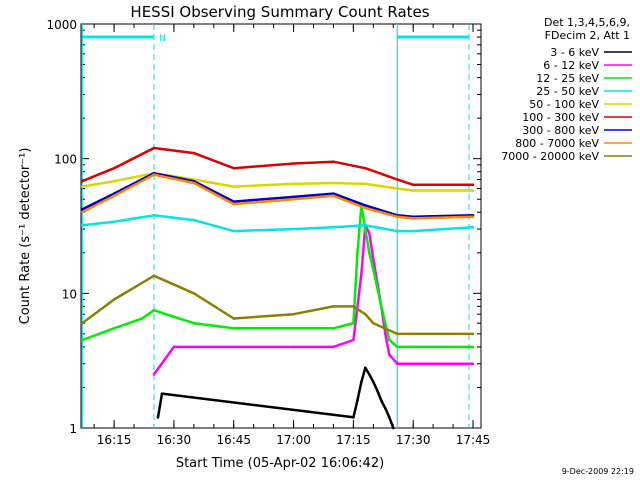 This screenshot has width=640, height=480. What do you see at coordinates (233, 440) in the screenshot?
I see `x-tick-label: 16:45` at bounding box center [233, 440].